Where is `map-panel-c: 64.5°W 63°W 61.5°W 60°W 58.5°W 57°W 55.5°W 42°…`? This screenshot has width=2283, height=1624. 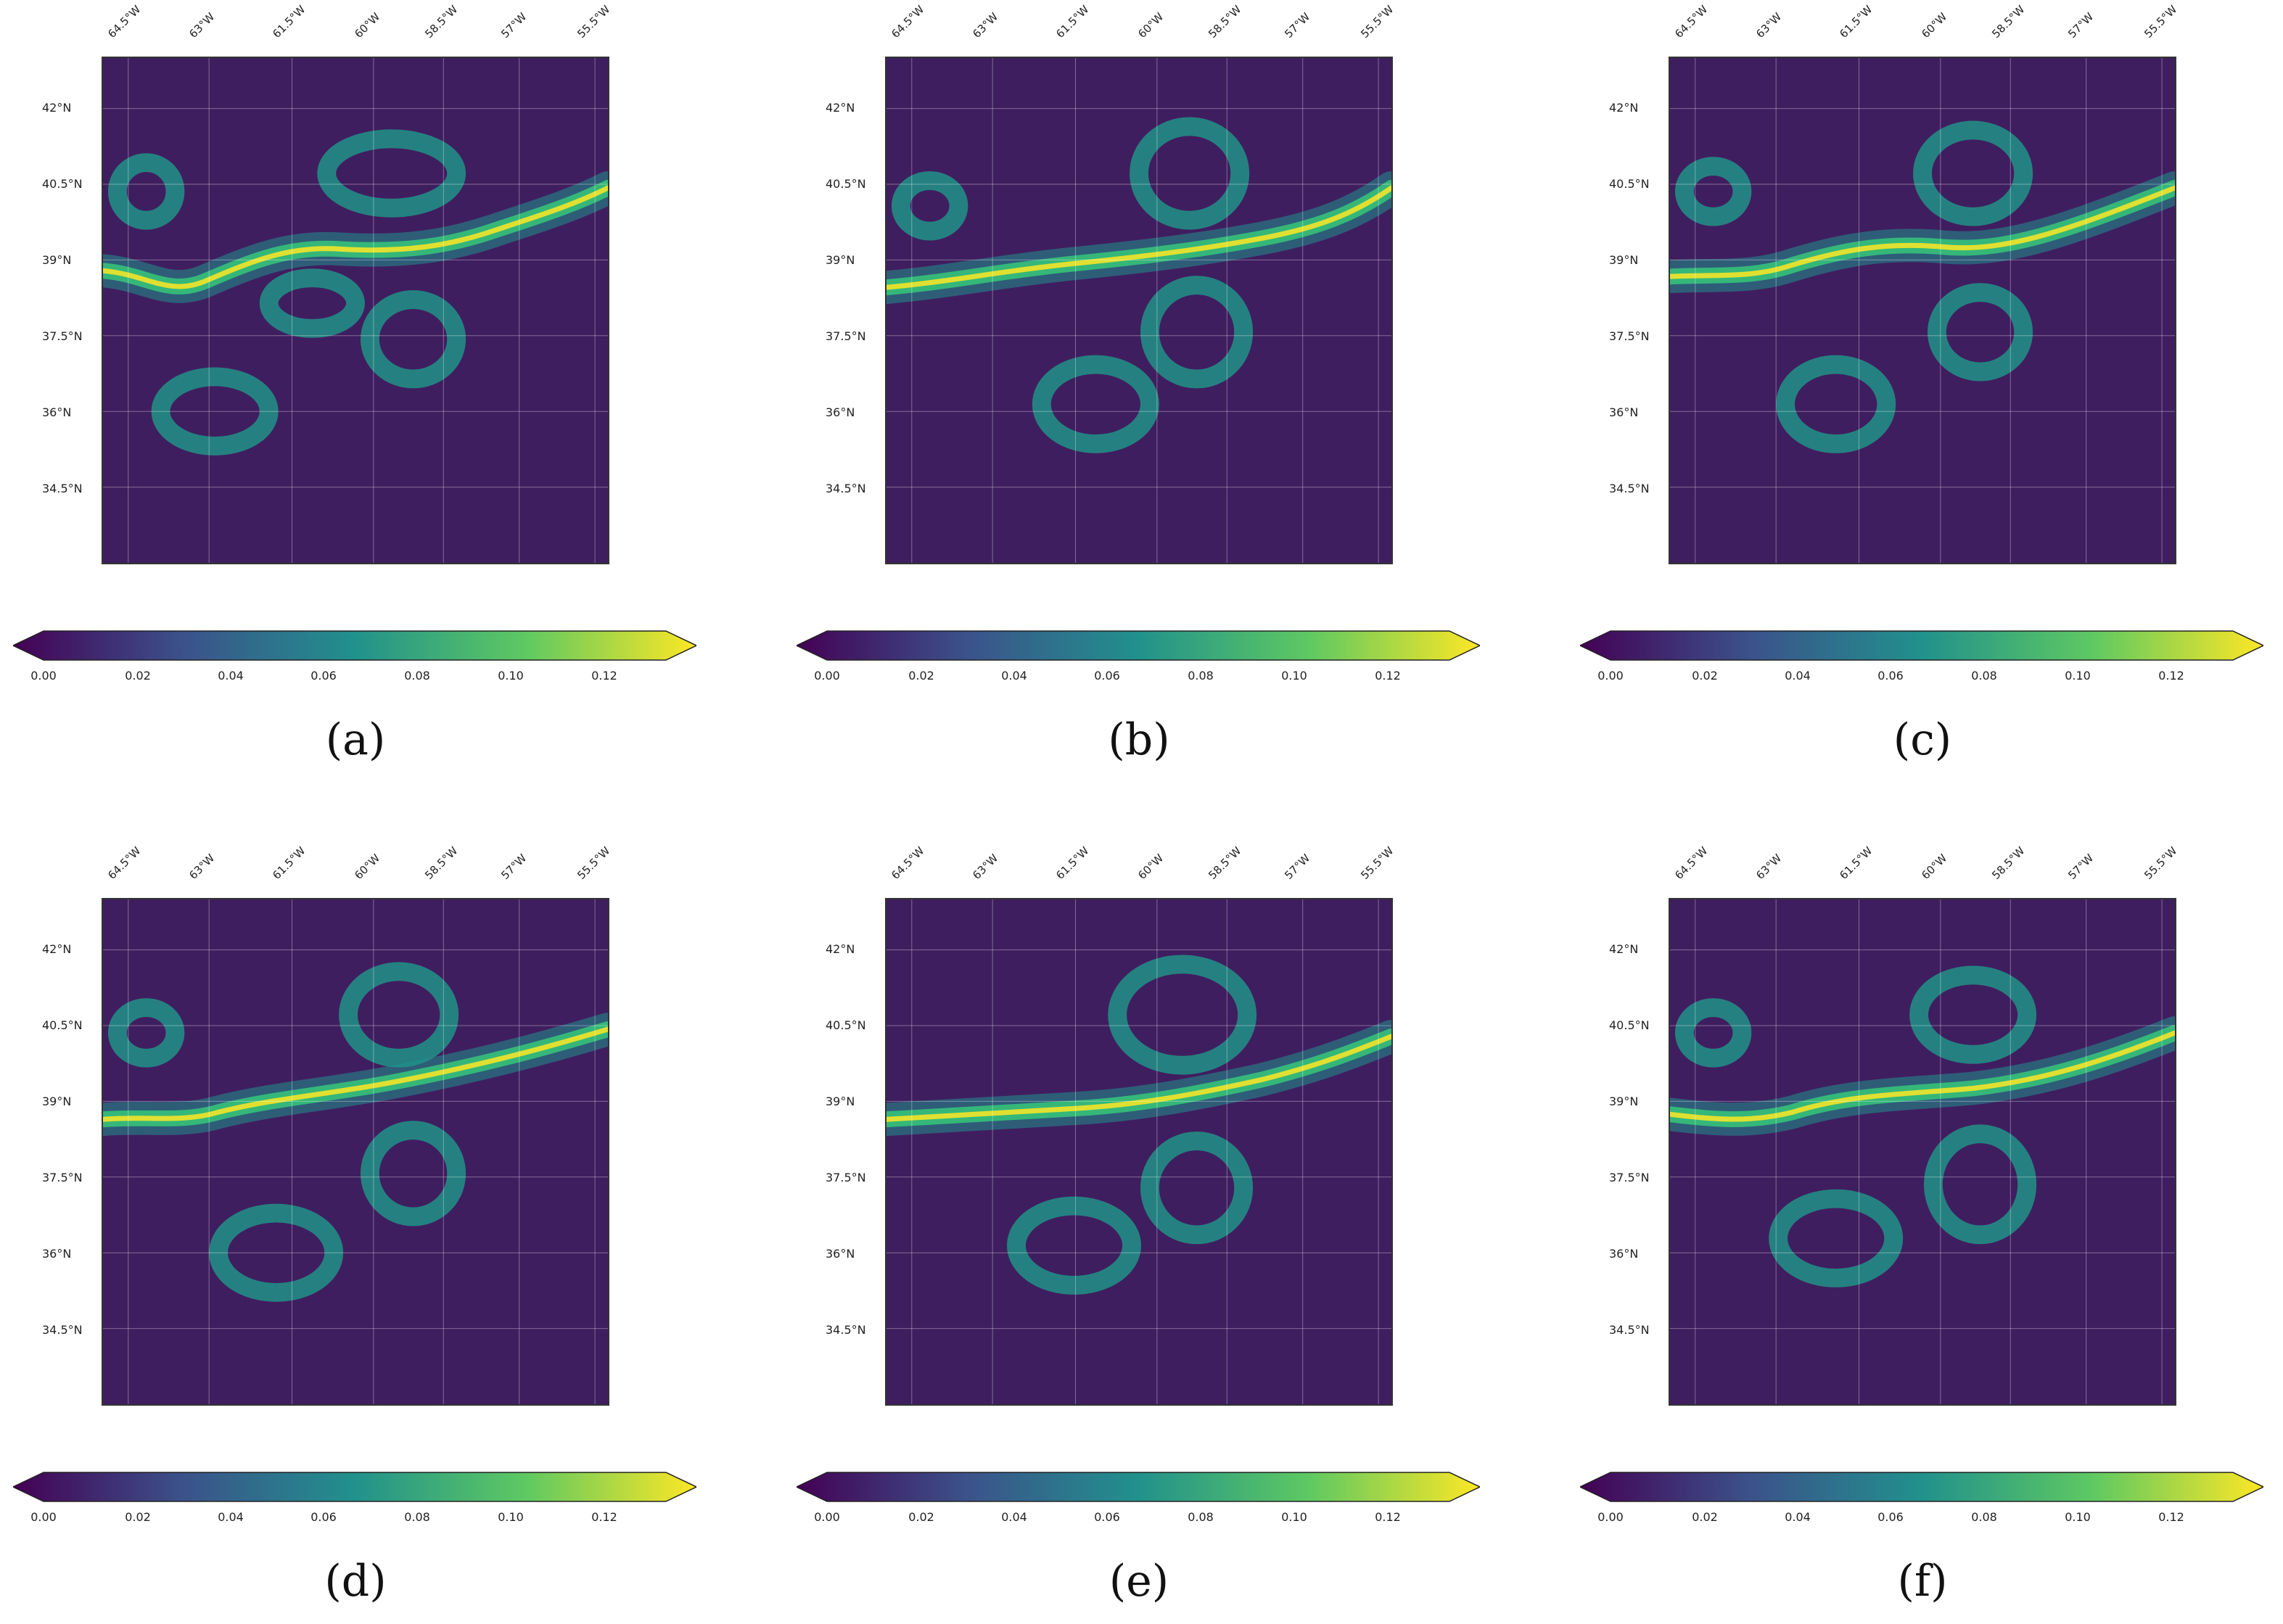 map-panel-c: 64.5°W 63°W 61.5°W 60°W 58.5°W 57°W 55.5°W 42°… is located at coordinates (1925, 388).